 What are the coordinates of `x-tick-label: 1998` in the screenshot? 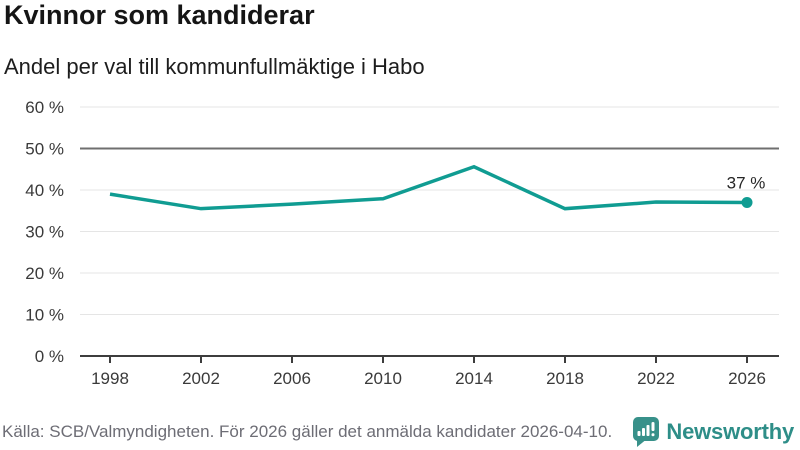 It's located at (110, 378).